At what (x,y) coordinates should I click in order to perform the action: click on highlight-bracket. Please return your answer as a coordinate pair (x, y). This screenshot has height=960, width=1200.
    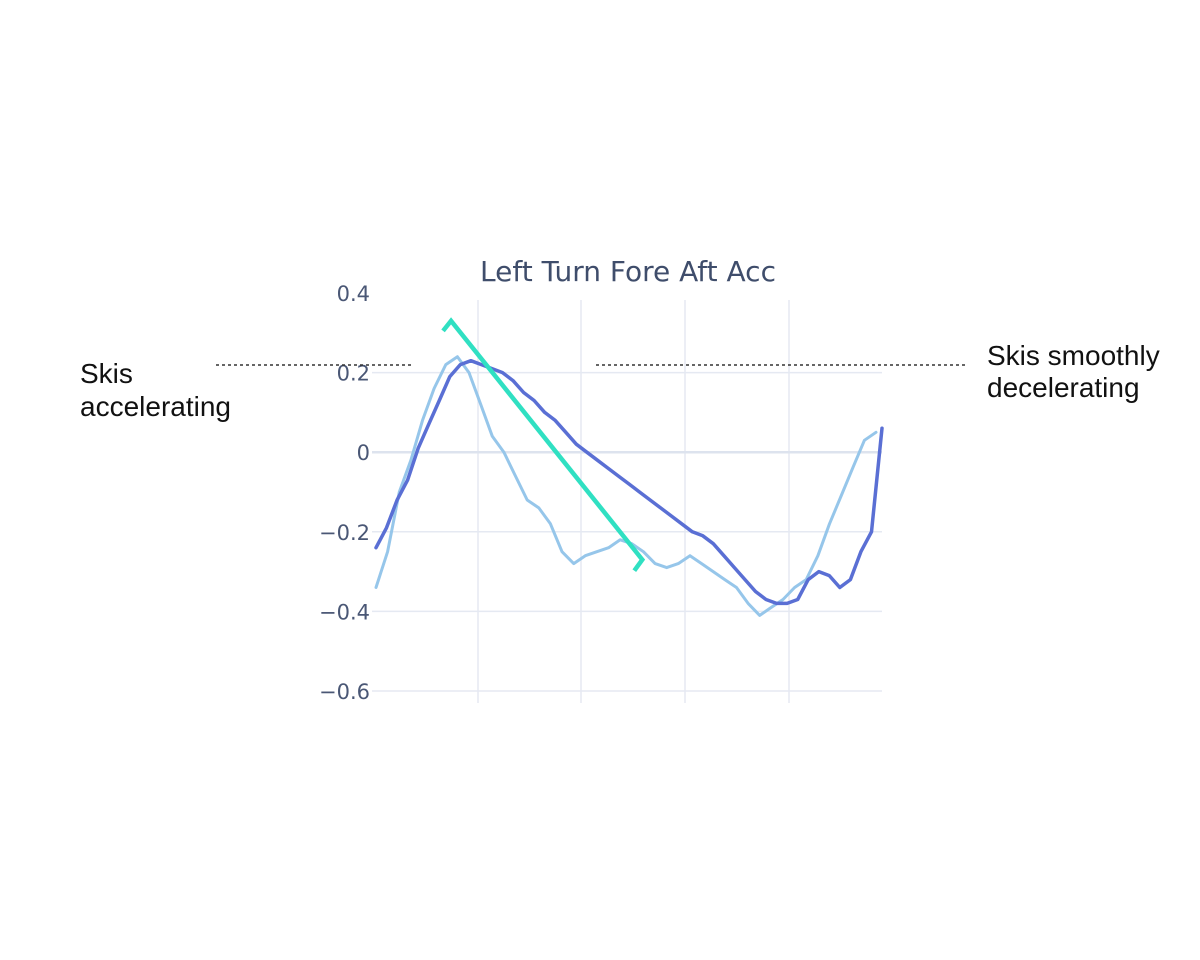
    Looking at the image, I should click on (543, 444).